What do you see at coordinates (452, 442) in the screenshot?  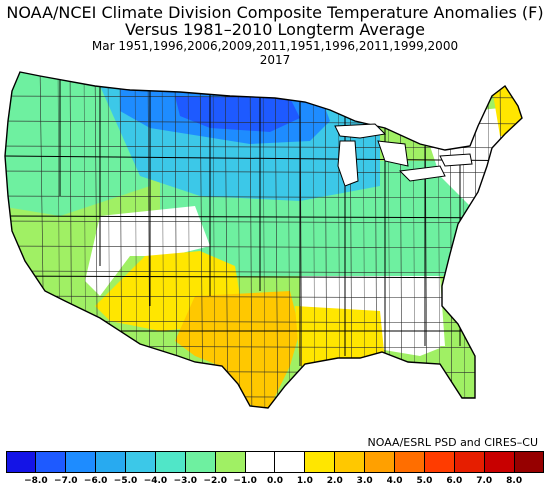 I see `credit-label: NOAA/ESRL PSD and CIRES–CU` at bounding box center [452, 442].